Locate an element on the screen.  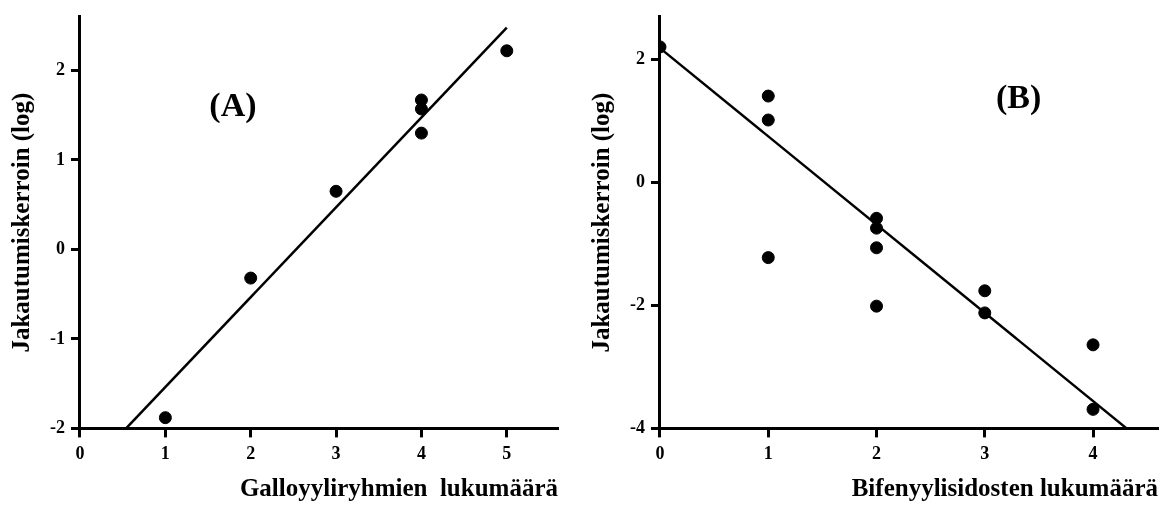
y-tick-label: -4 is located at coordinates (637, 427).